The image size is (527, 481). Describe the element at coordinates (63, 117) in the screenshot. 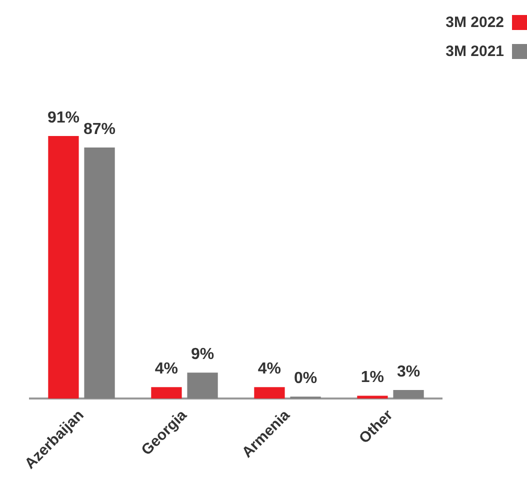

I see `data-label: 91%` at that location.